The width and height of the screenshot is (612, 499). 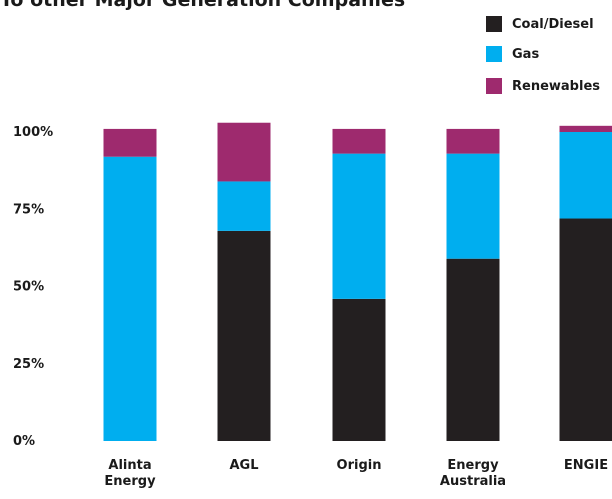 What do you see at coordinates (553, 24) in the screenshot?
I see `legend-label-coal-diesel: Coal/Diesel` at bounding box center [553, 24].